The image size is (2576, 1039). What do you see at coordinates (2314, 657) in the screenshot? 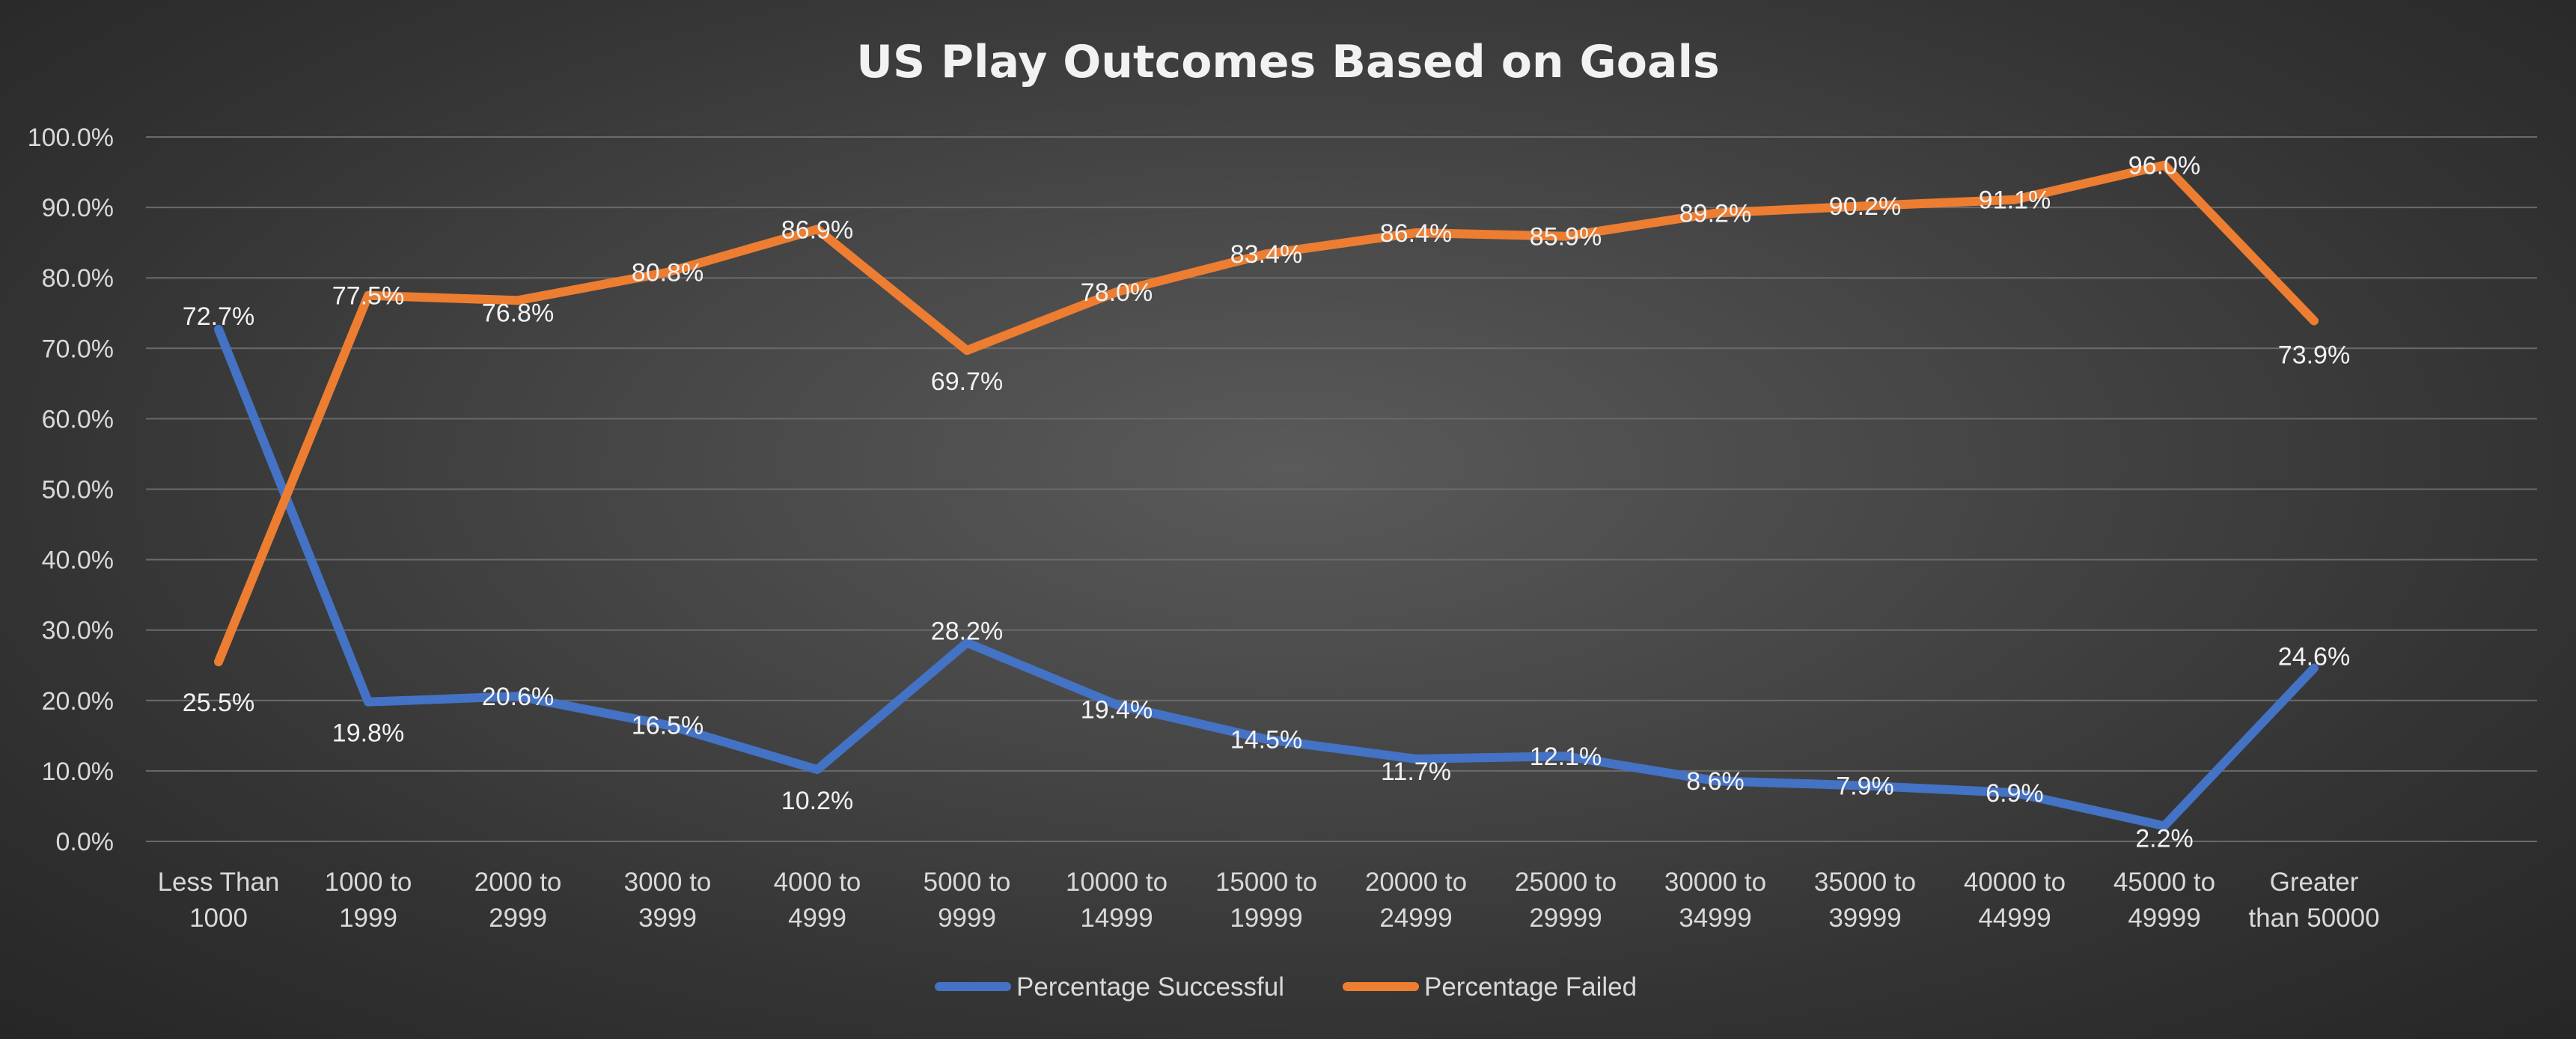
I see `data-label: 24.6%` at bounding box center [2314, 657].